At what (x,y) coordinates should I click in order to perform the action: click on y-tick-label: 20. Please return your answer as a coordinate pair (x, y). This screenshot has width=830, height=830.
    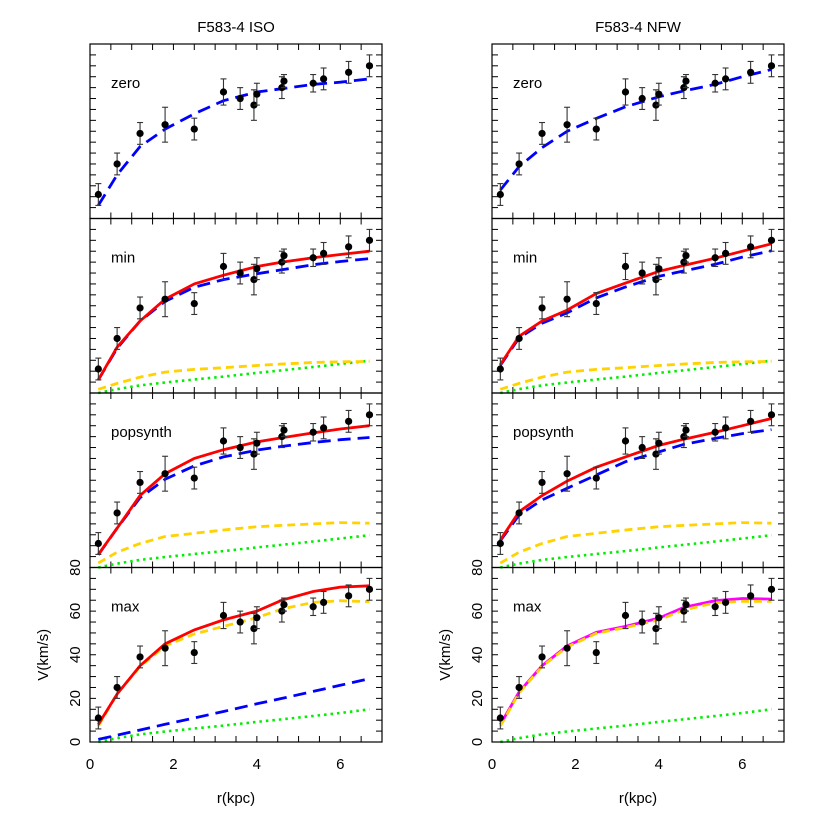
    Looking at the image, I should click on (75, 698).